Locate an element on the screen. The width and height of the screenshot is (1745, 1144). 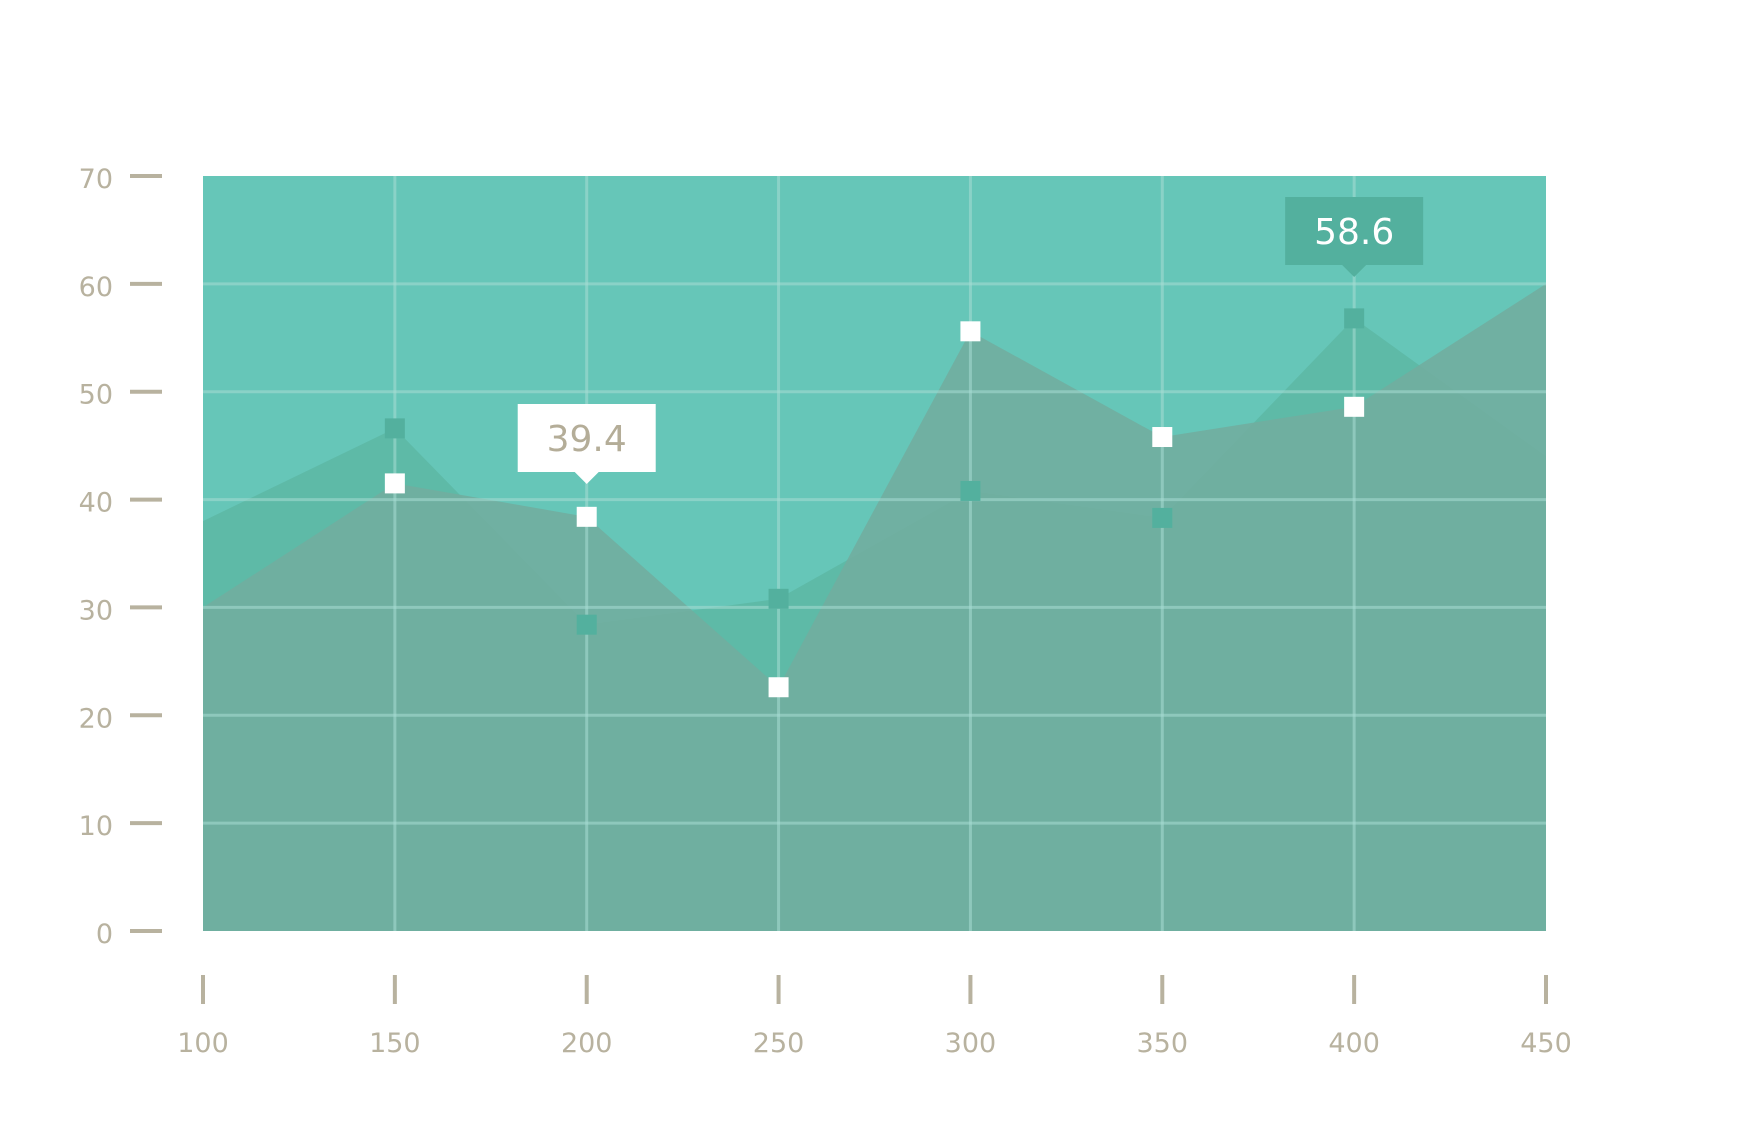
value-callout: 39.4 is located at coordinates (586, 444).